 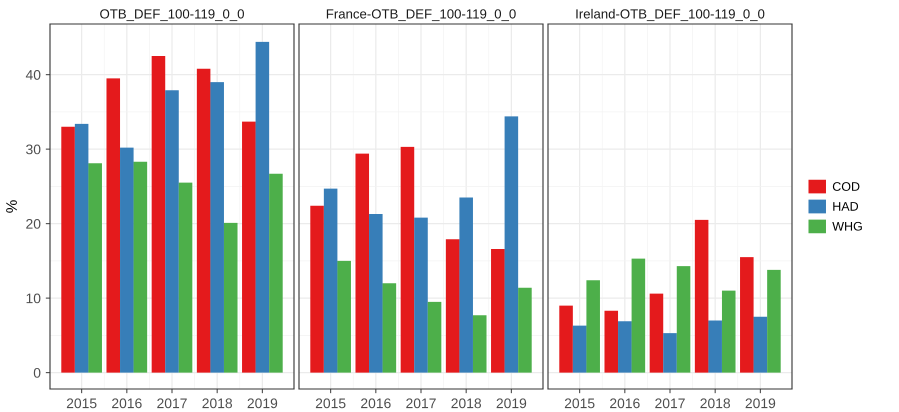 What do you see at coordinates (670, 15) in the screenshot?
I see `chart-title: Ireland-OTB_DEF_100-119_0_0` at bounding box center [670, 15].